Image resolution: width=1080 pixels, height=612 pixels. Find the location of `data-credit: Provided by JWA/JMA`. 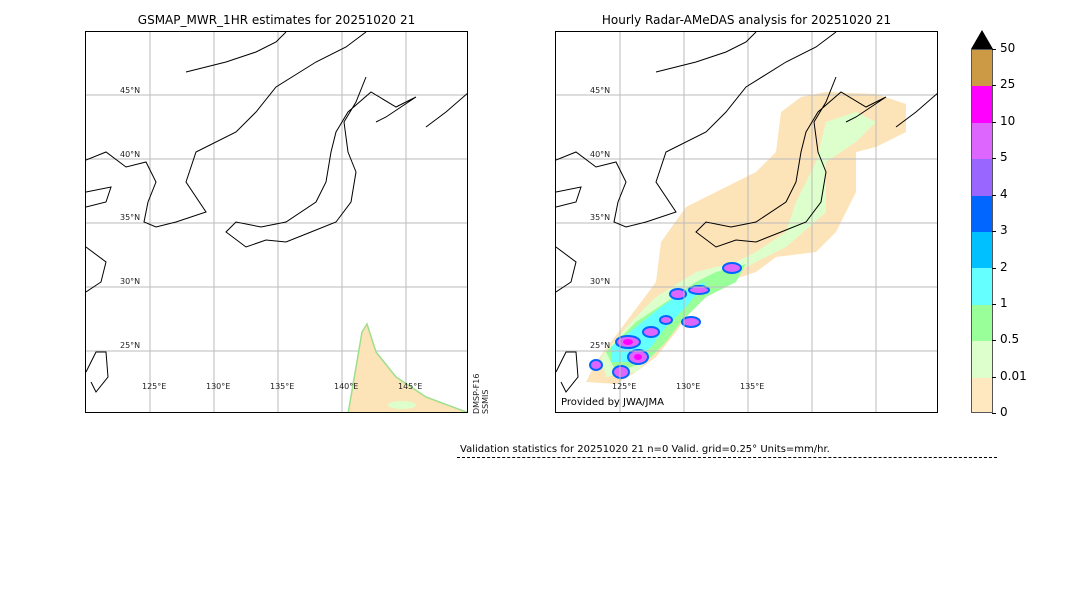

data-credit: Provided by JWA/JMA is located at coordinates (612, 402).